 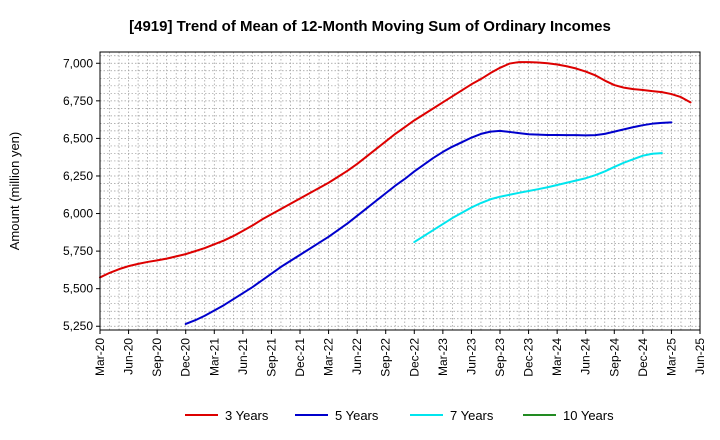 What do you see at coordinates (78, 326) in the screenshot?
I see `y-tick-label: 5,250` at bounding box center [78, 326].